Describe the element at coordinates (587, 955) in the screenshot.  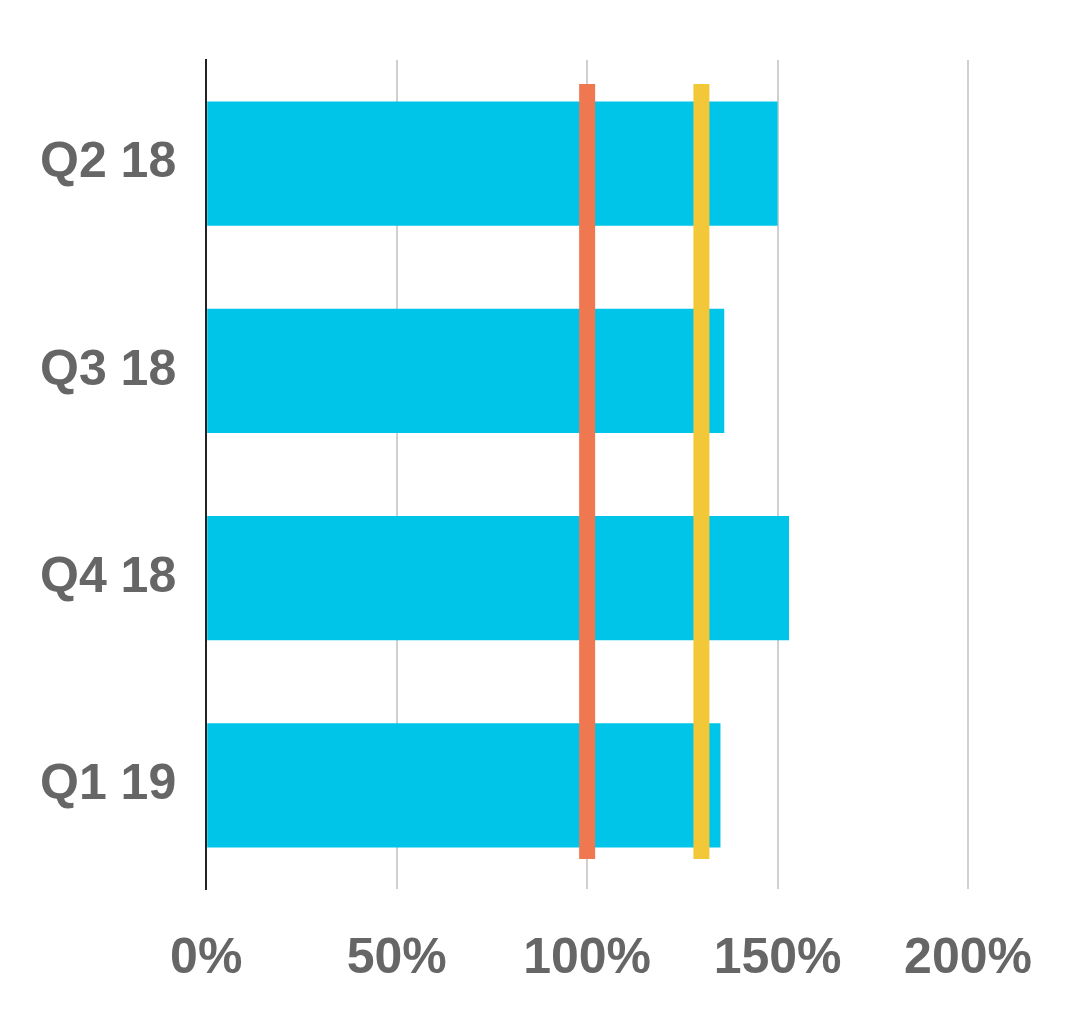
I see `x-tick-label: 100%` at that location.